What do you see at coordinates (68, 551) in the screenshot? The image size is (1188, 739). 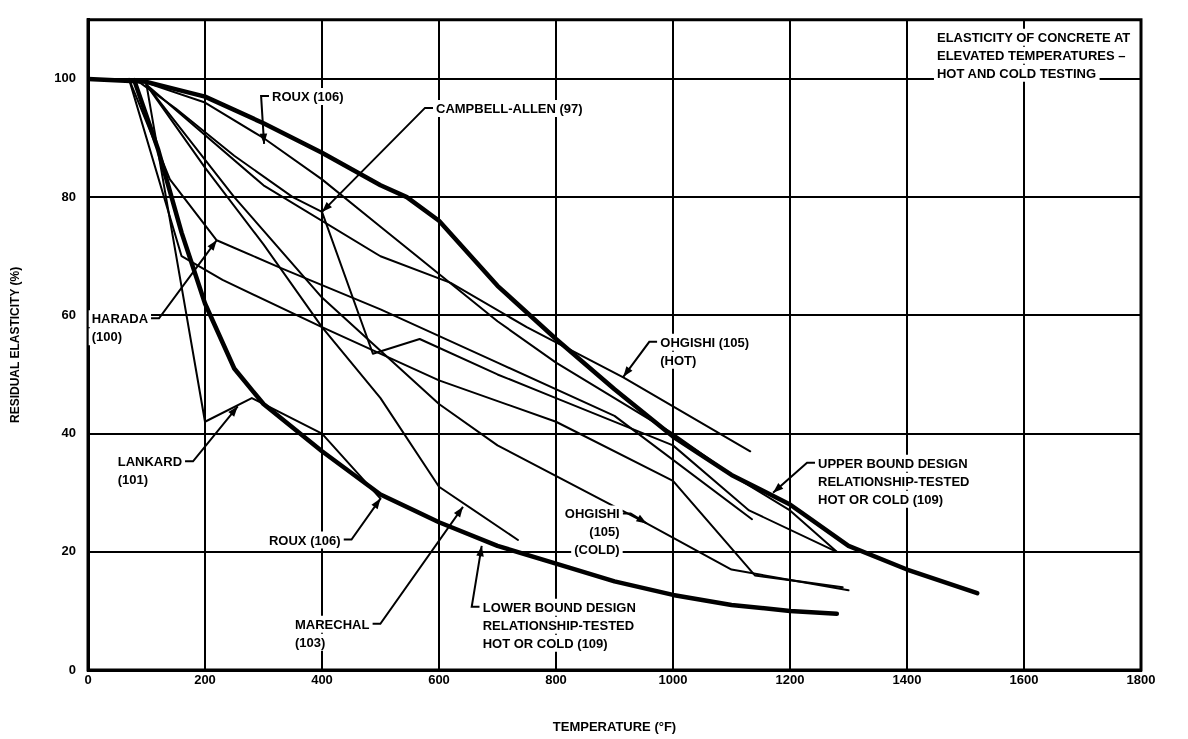 I see `y-tick-label: 20` at bounding box center [68, 551].